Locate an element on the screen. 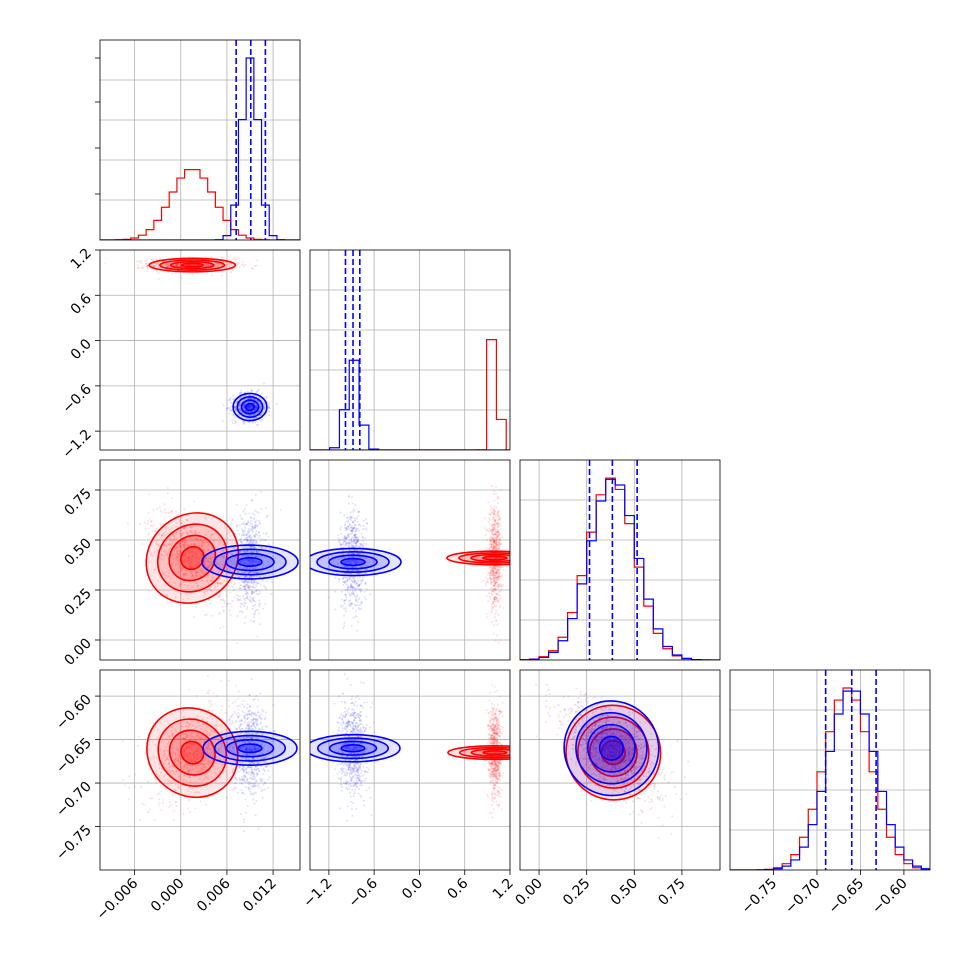 The height and width of the screenshot is (970, 970). p1-marginal-panel is located at coordinates (200, 140).